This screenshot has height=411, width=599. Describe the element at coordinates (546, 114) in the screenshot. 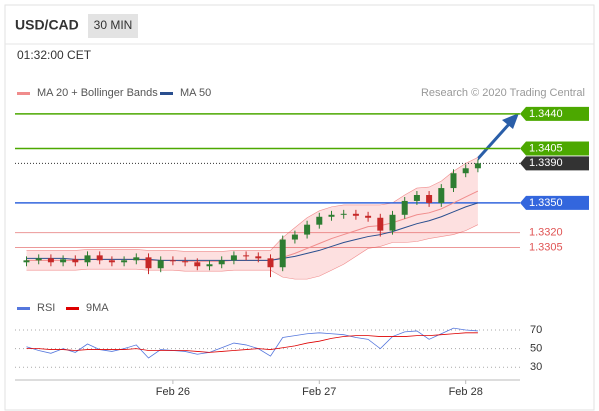

I see `level-label: 1.3440` at that location.